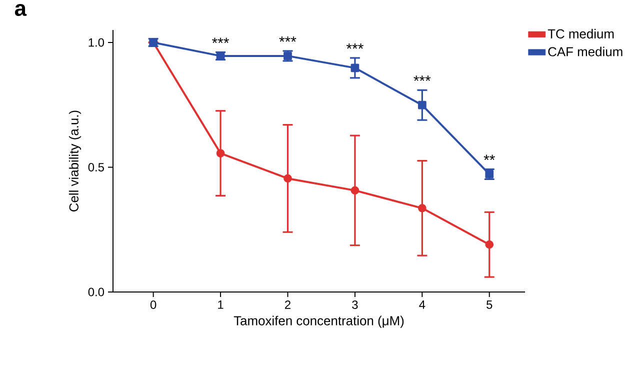 This screenshot has width=640, height=366. I want to click on y-tick-label: 0.5, so click(96, 167).